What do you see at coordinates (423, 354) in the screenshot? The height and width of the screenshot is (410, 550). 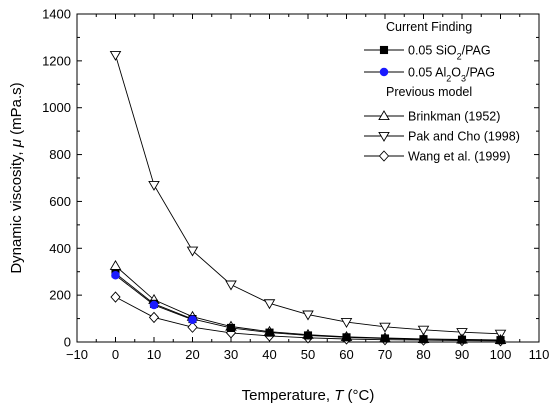 I see `x-tick-label: 80` at bounding box center [423, 354].